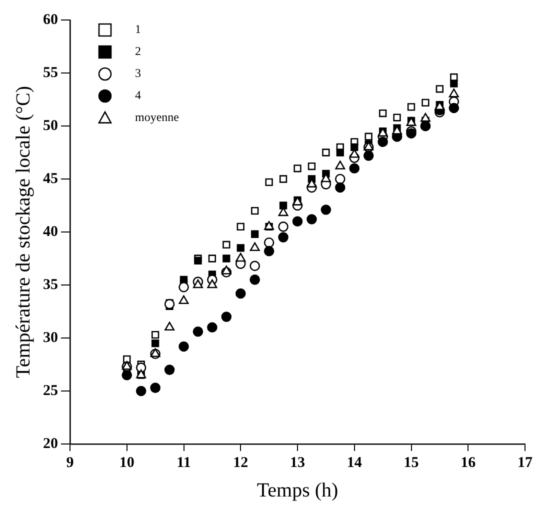 The width and height of the screenshot is (545, 515). Describe the element at coordinates (138, 73) in the screenshot. I see `legend-label: 3` at that location.